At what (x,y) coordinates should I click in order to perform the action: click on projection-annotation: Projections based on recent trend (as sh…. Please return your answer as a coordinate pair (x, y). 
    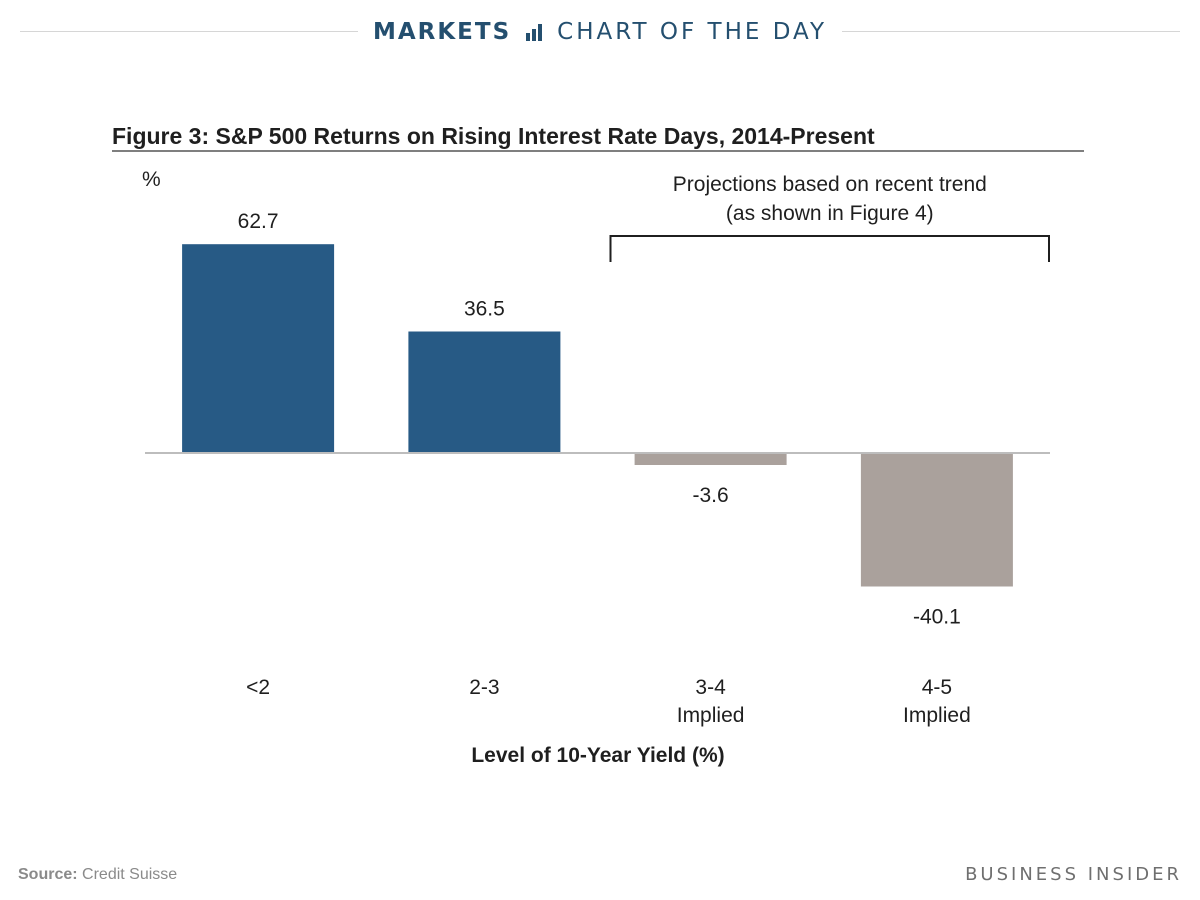
    Looking at the image, I should click on (829, 217).